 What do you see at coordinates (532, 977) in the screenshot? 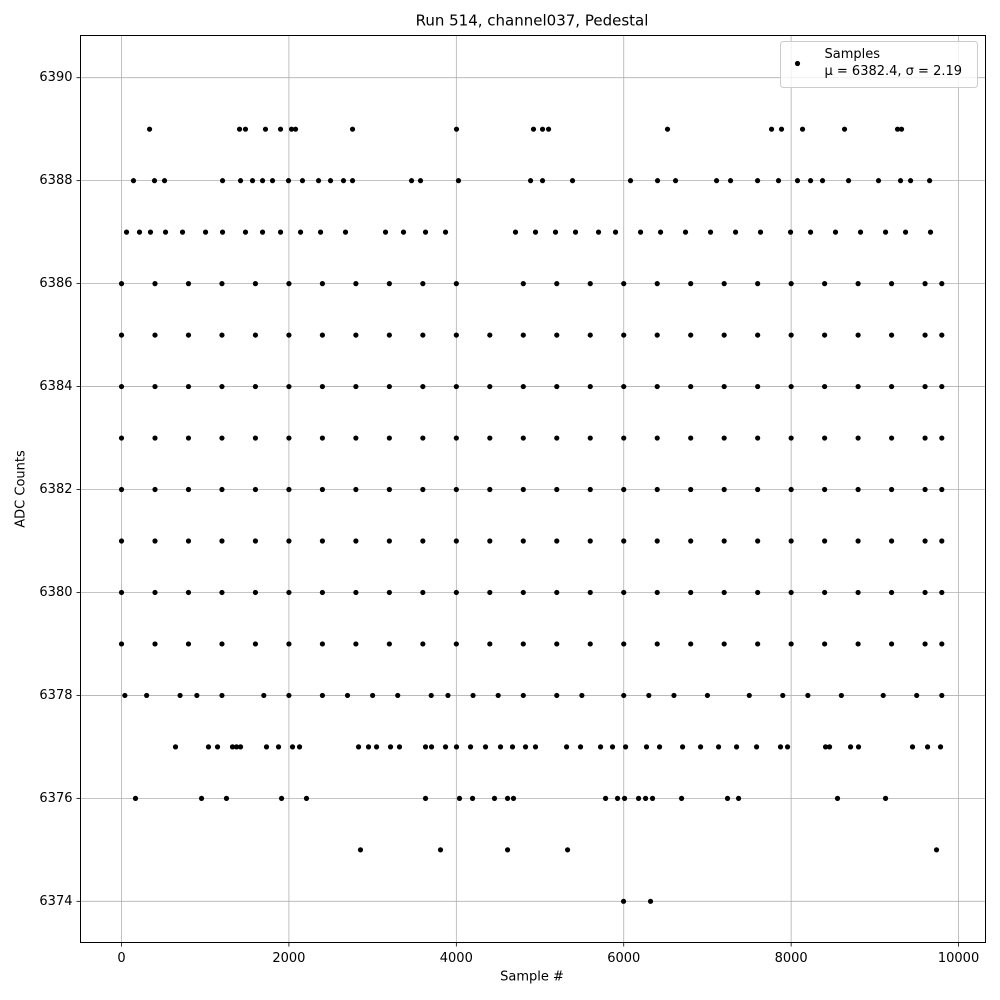
I see `x-axis-label: Sample #` at bounding box center [532, 977].